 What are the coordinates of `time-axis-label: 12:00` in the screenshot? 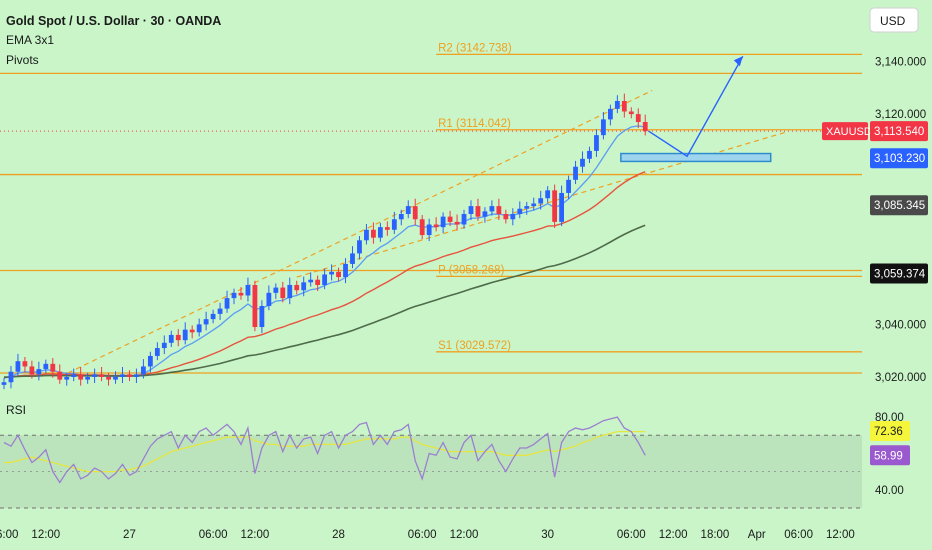 It's located at (673, 535).